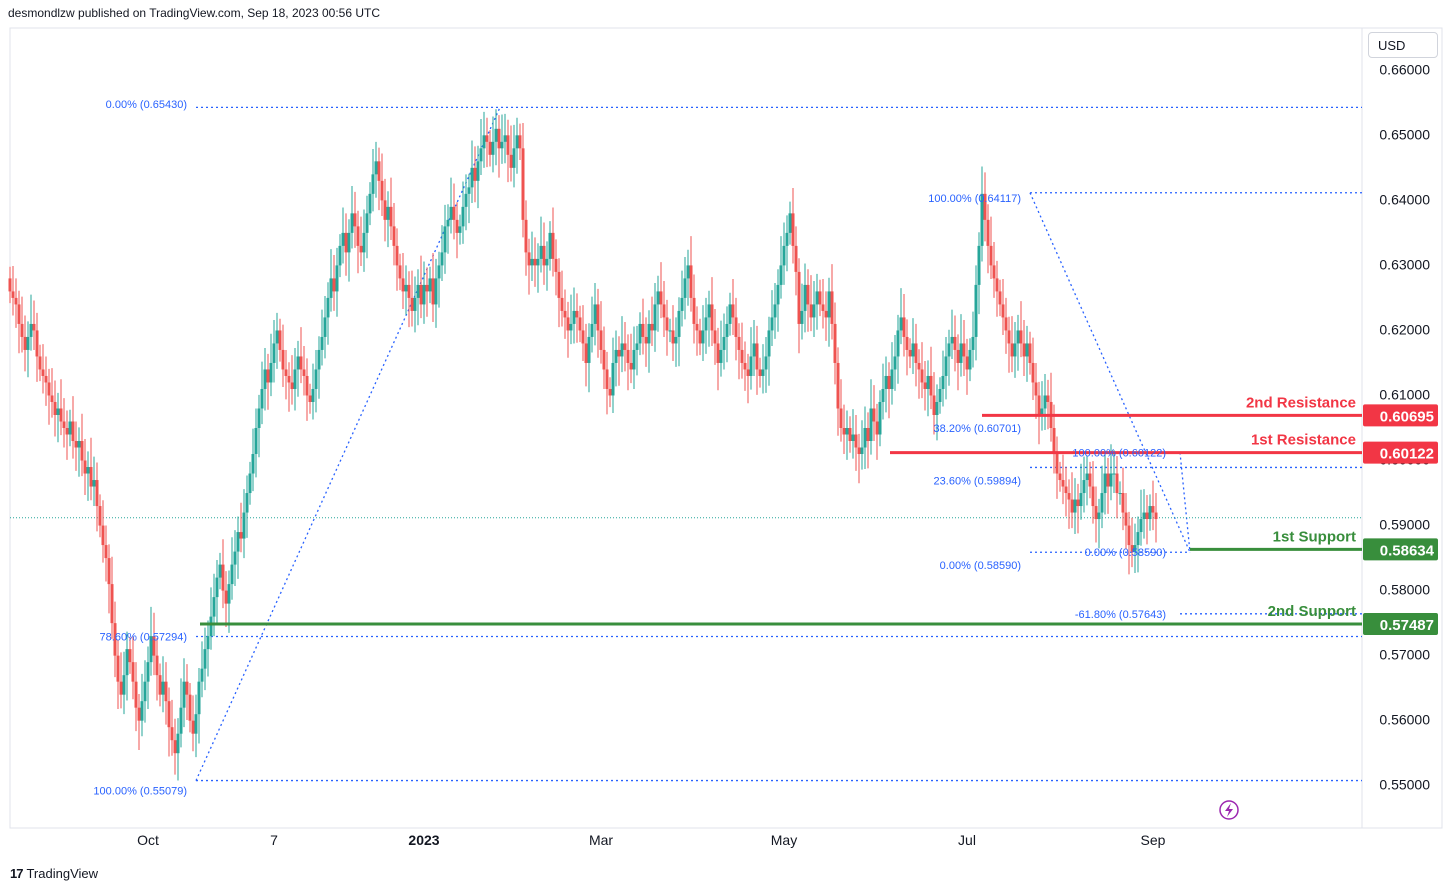 The height and width of the screenshot is (893, 1452). What do you see at coordinates (1407, 416) in the screenshot?
I see `price-tag-label: 0.60695` at bounding box center [1407, 416].